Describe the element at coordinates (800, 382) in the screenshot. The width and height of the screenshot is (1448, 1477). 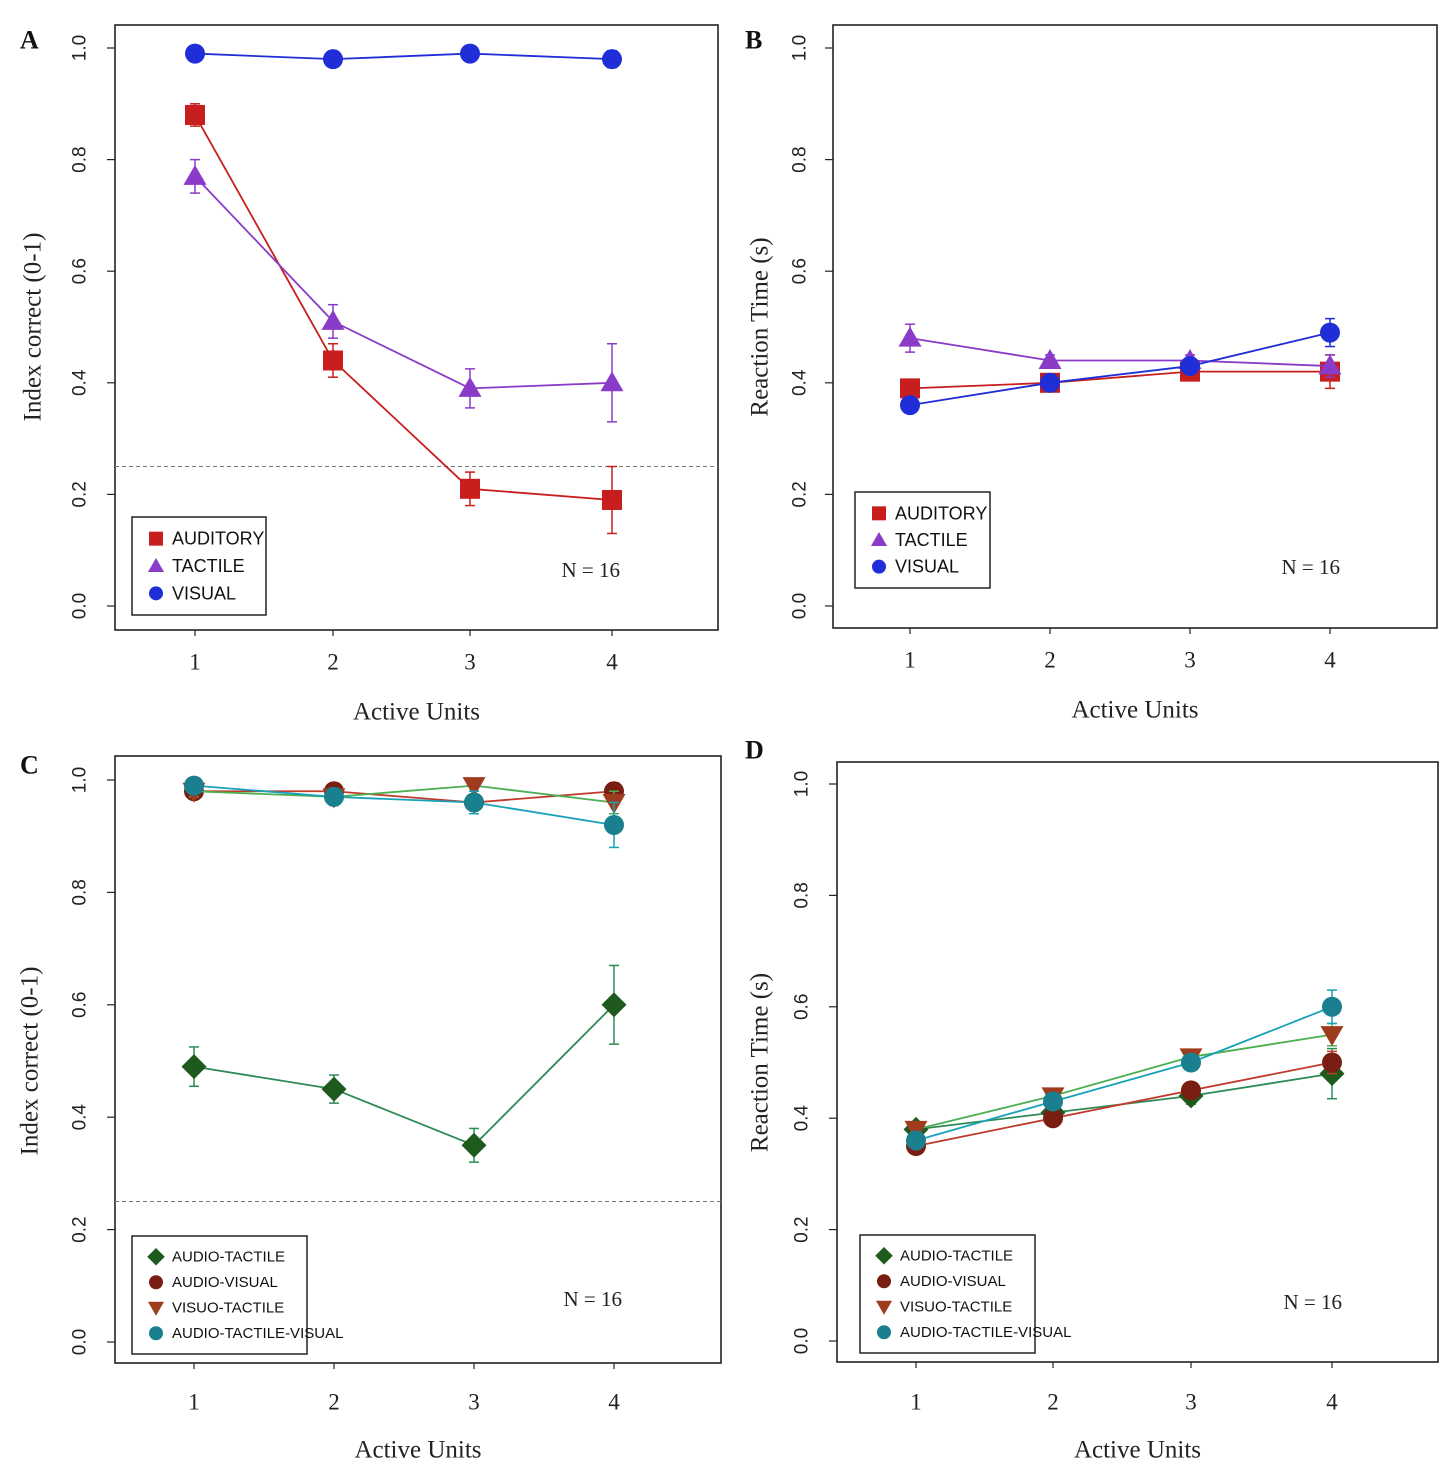
I see `panel-b-ytick-label: 0.4` at that location.